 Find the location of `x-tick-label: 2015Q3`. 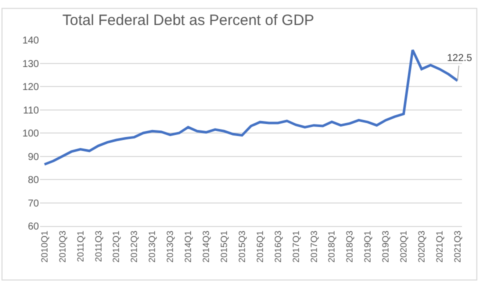

x-tick-label: 2015Q3 is located at coordinates (241, 246).